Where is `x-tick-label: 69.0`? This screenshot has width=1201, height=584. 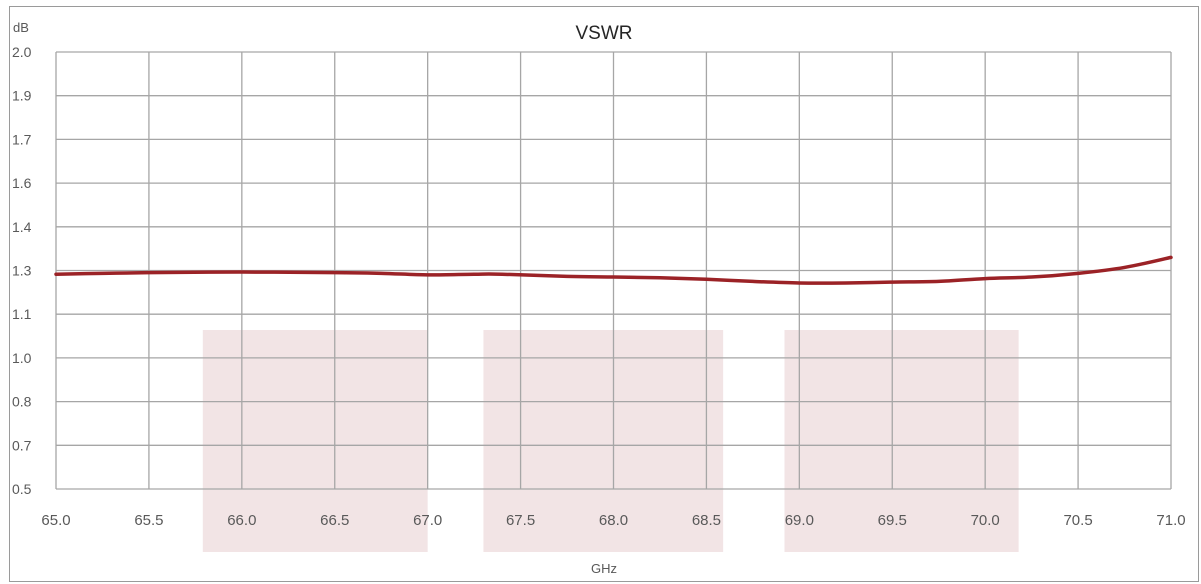 x-tick-label: 69.0 is located at coordinates (799, 520).